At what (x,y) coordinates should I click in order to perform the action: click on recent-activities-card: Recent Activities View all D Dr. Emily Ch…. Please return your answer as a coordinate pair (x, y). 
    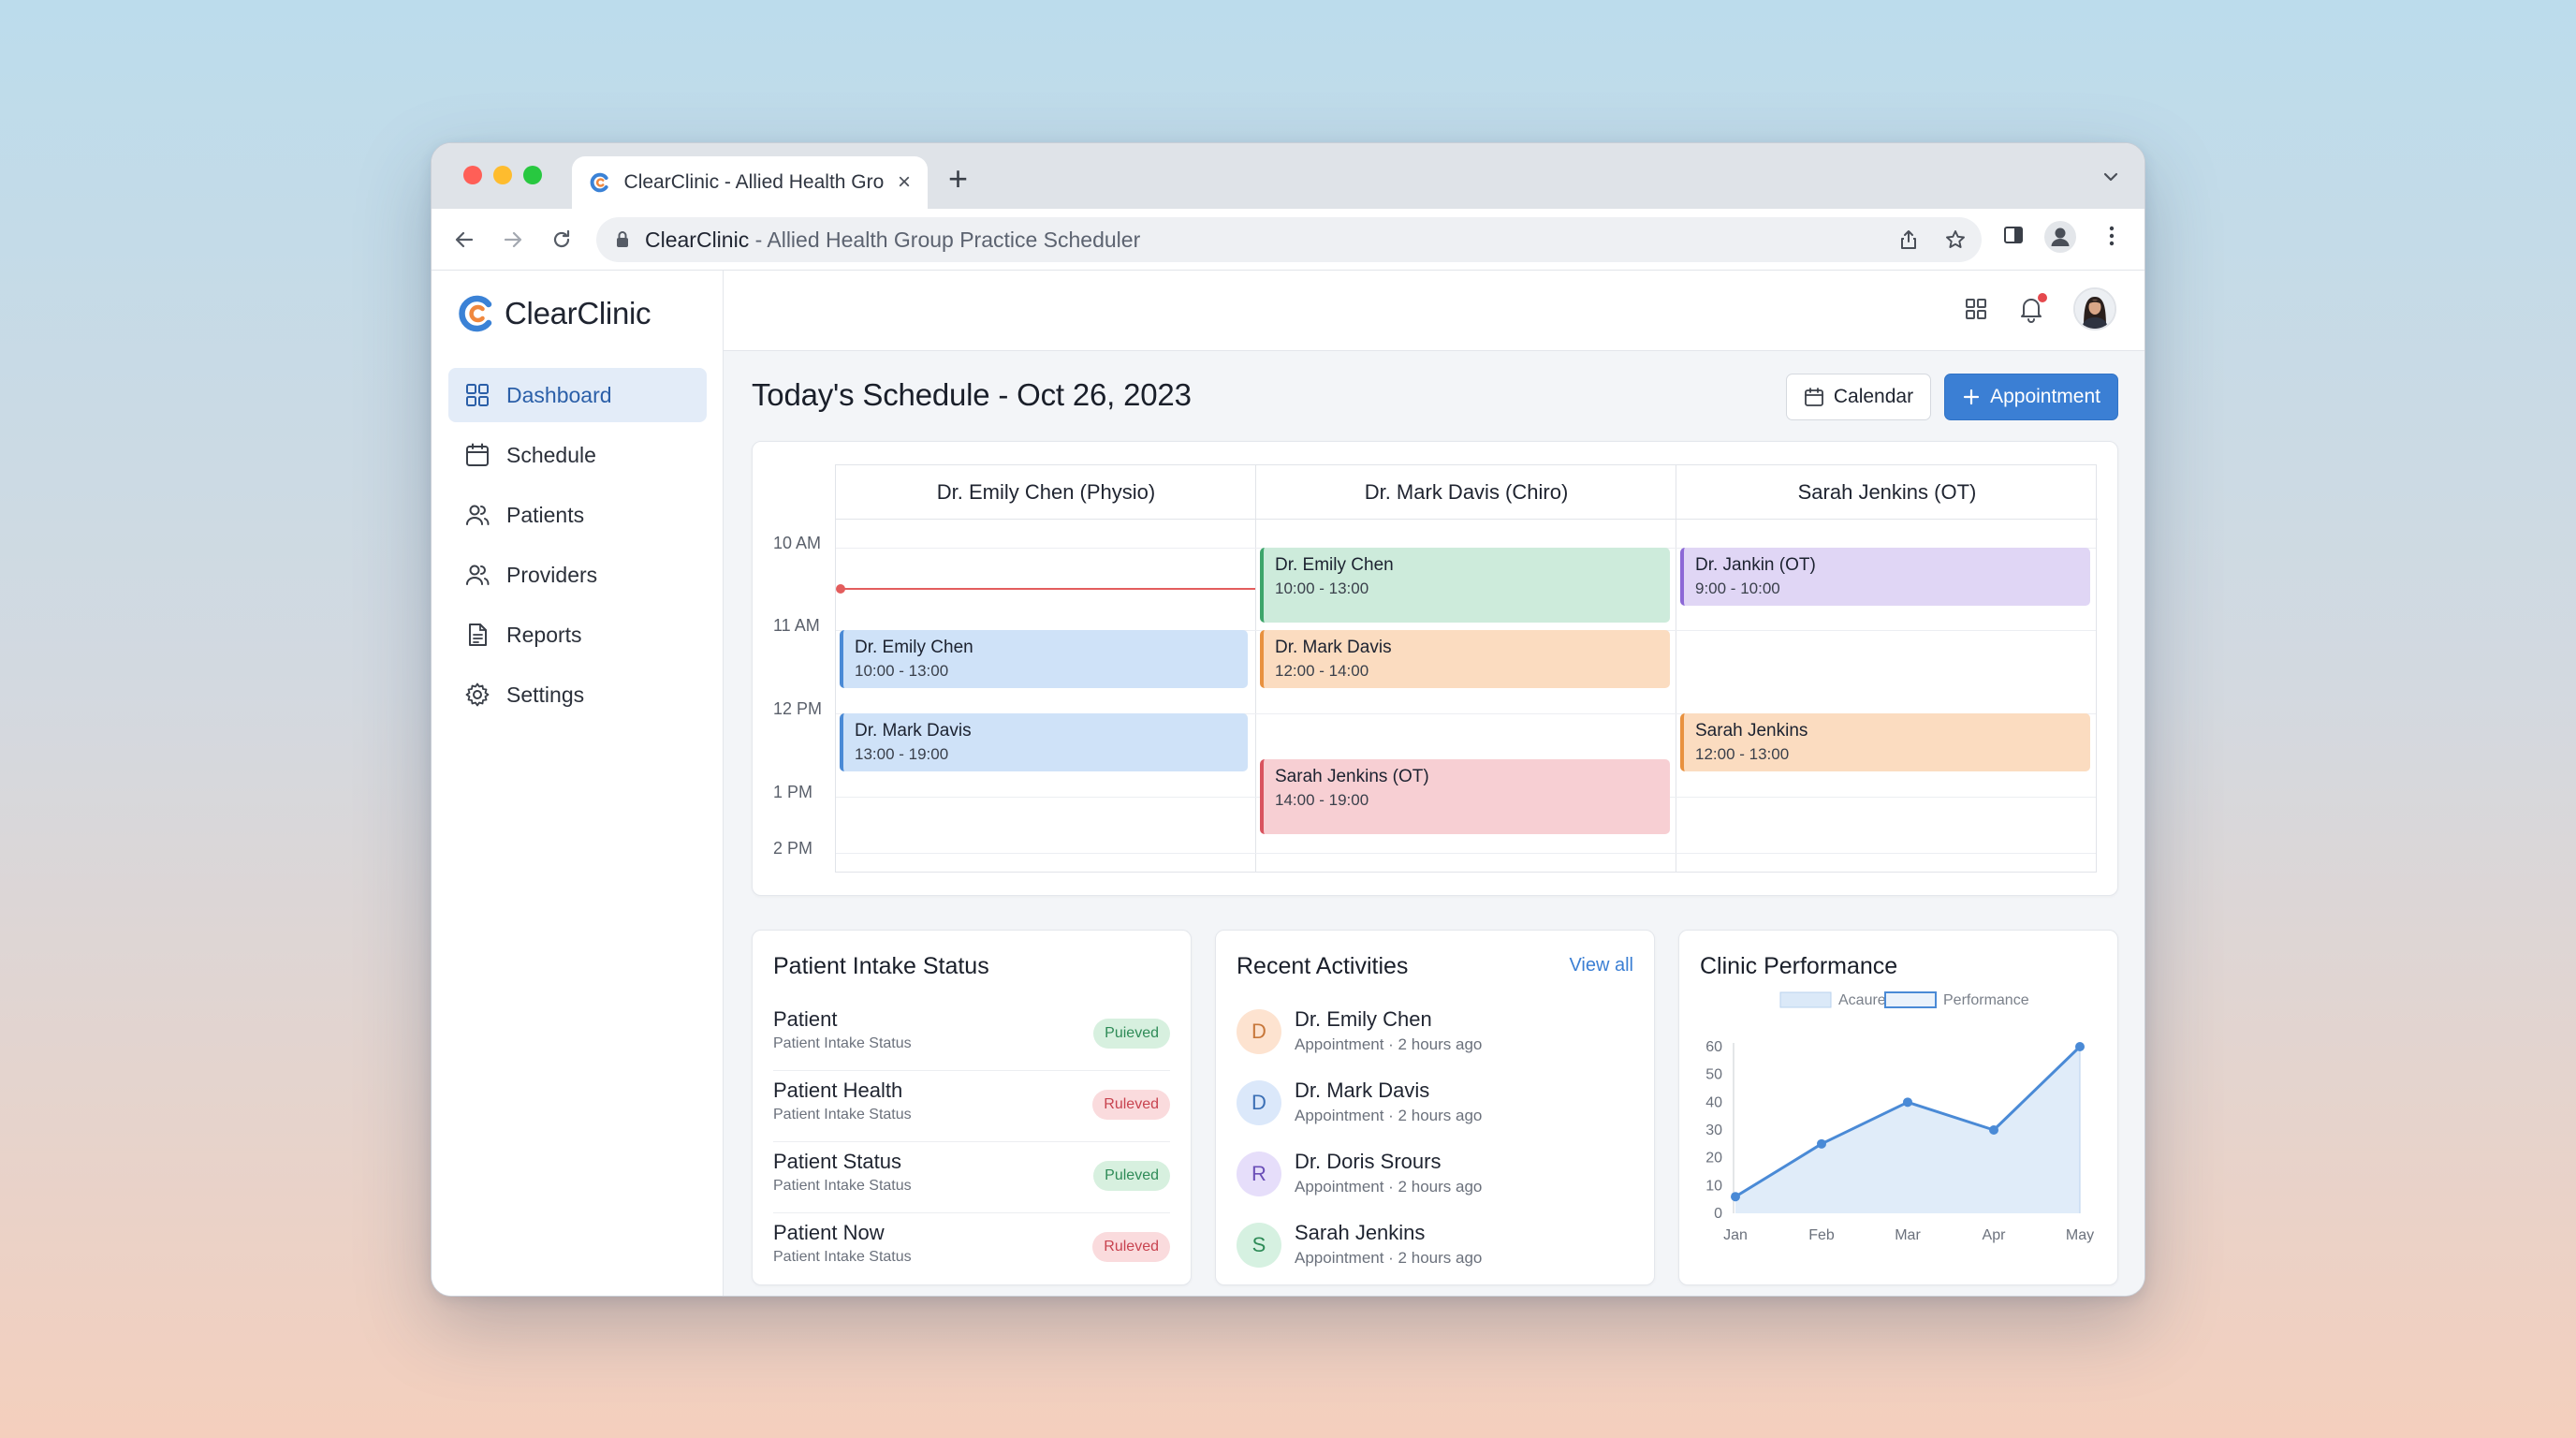
    Looking at the image, I should click on (1435, 1107).